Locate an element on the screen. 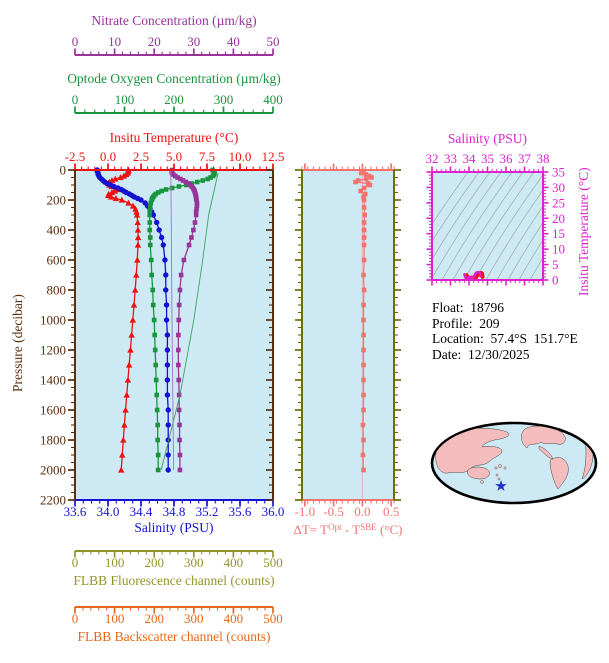 Image resolution: width=609 pixels, height=663 pixels. ts-salinity-axis-title: Salinity (PSU) is located at coordinates (487, 138).